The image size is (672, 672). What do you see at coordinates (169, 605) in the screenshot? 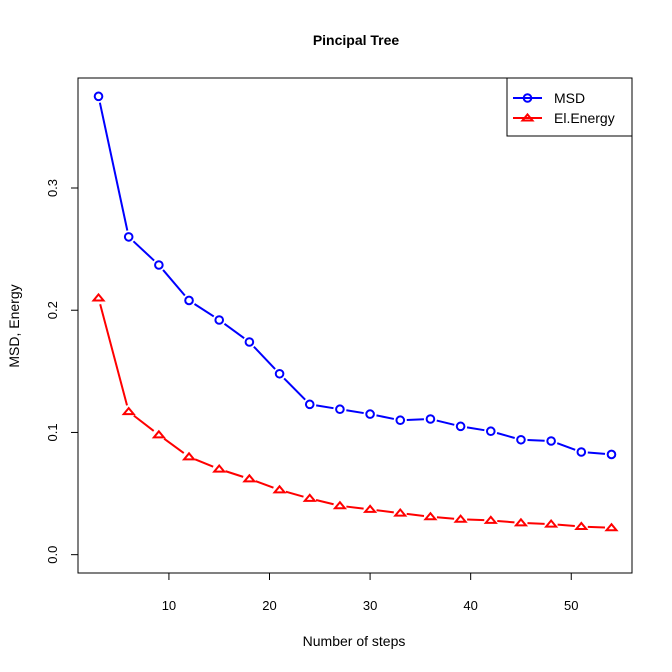
I see `x-tick-label: 10` at bounding box center [169, 605].